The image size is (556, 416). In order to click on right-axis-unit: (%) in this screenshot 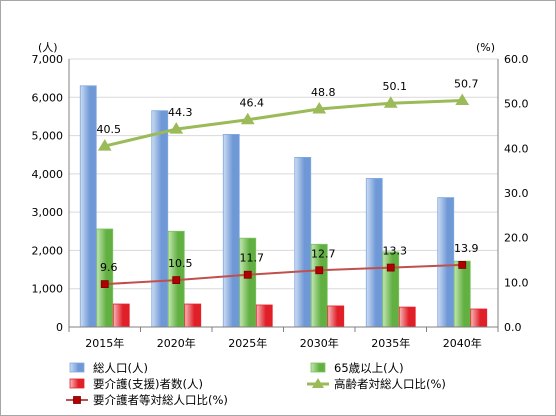, I will do `click(485, 47)`.